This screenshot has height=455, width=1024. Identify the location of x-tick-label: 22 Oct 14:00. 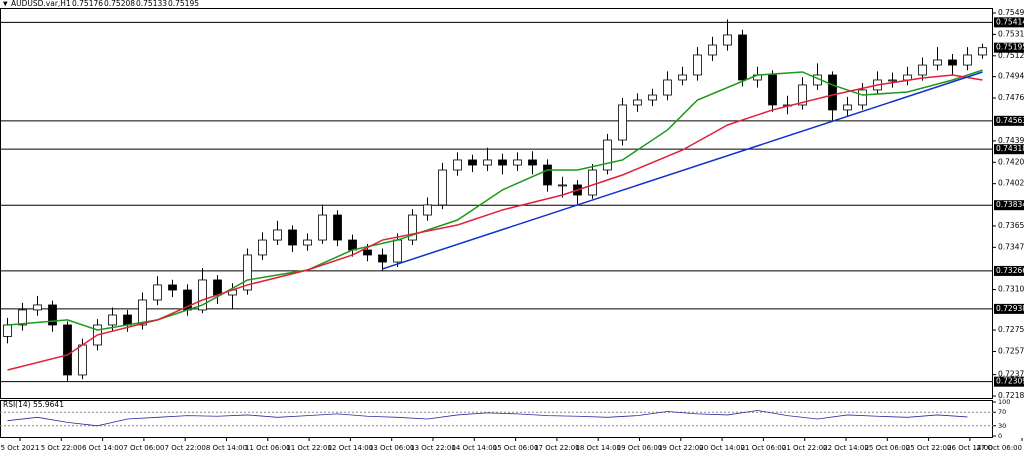
(846, 448).